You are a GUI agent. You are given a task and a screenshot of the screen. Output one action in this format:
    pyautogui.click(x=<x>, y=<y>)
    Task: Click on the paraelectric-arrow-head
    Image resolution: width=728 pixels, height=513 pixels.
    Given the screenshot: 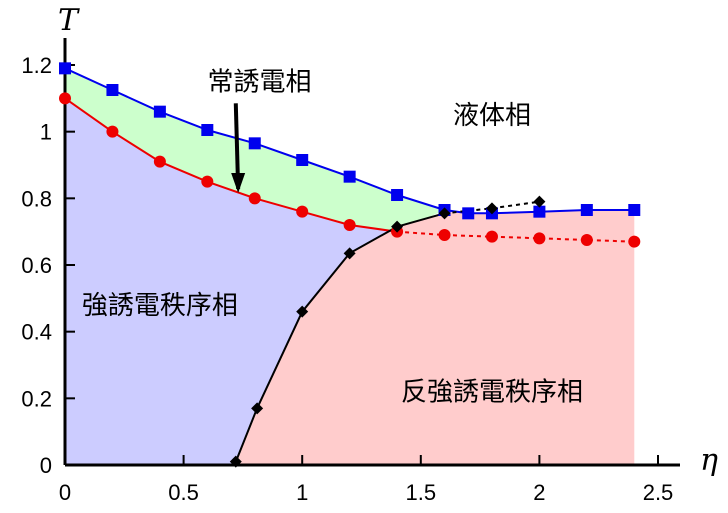 What is the action you would take?
    pyautogui.click(x=238, y=183)
    